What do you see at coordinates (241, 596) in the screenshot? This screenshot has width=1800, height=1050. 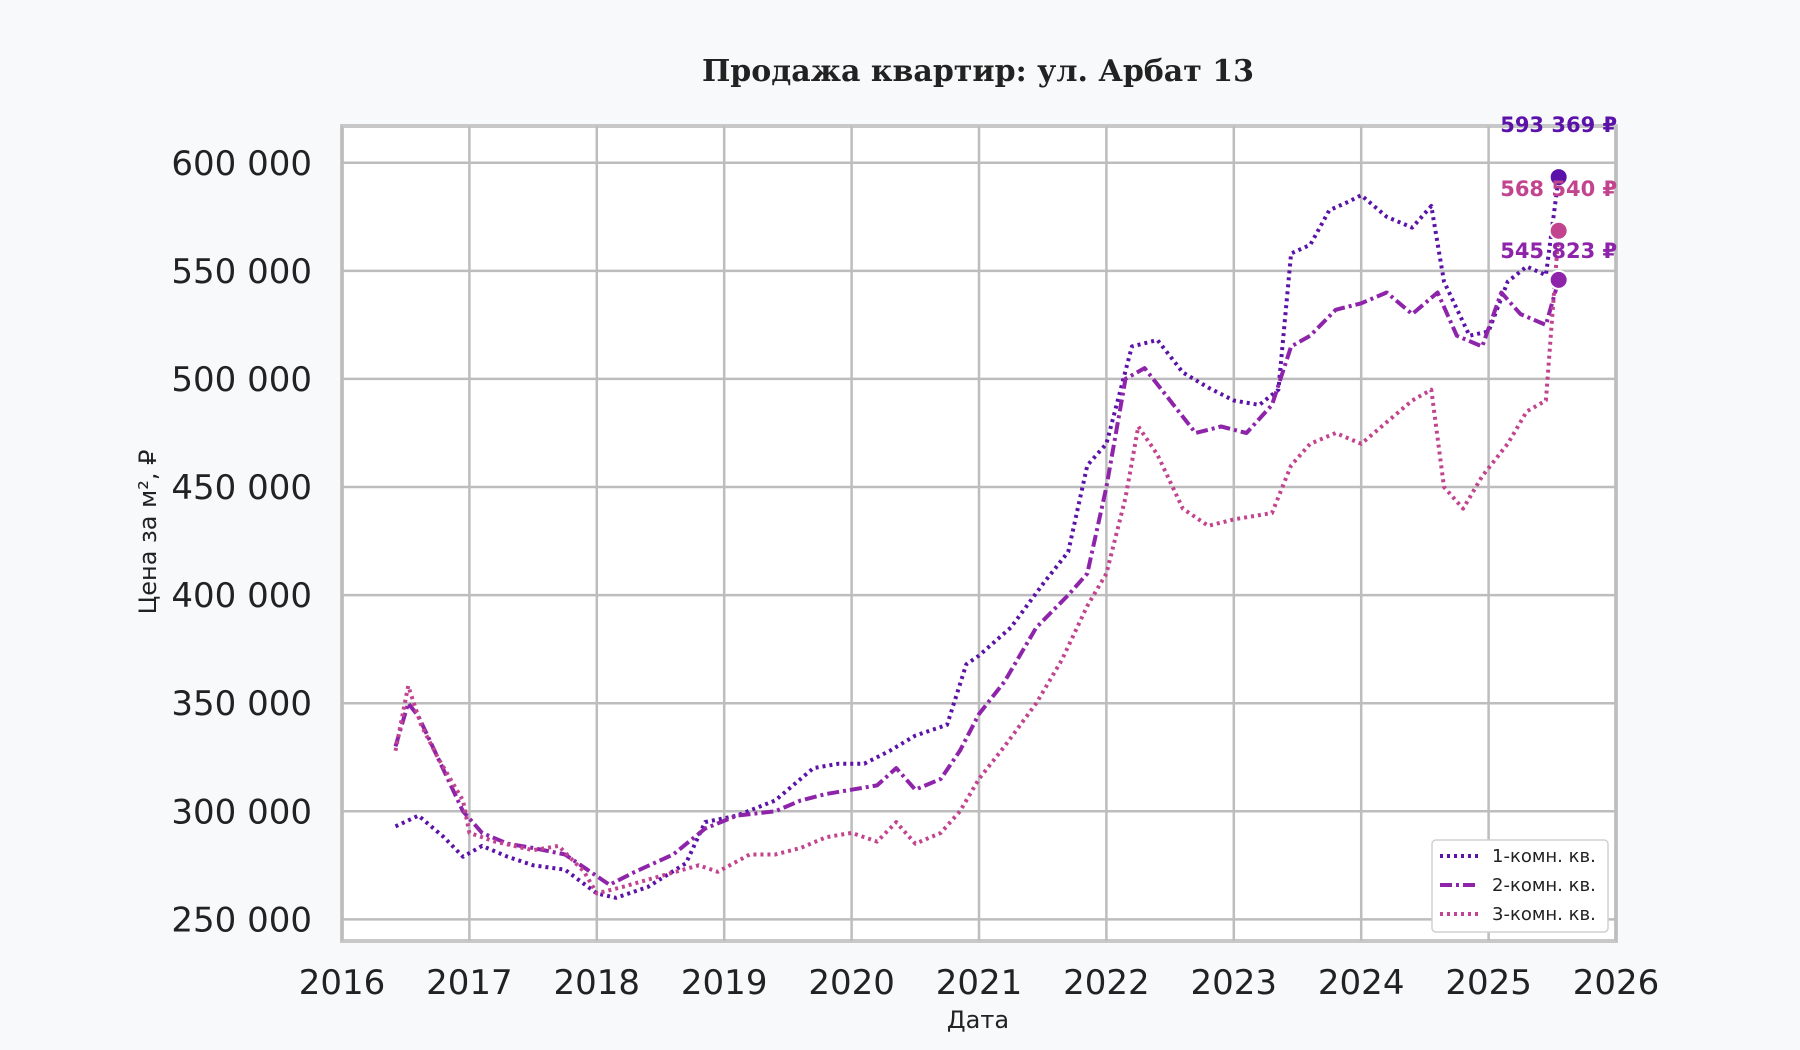 I see `y-tick-label: 400 000` at bounding box center [241, 596].